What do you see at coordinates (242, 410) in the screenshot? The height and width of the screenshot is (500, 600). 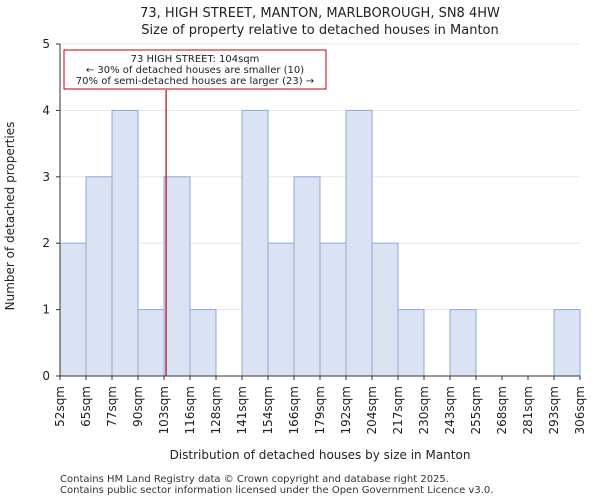 I see `x-tick-label-141sqm: 141sqm` at bounding box center [242, 410].